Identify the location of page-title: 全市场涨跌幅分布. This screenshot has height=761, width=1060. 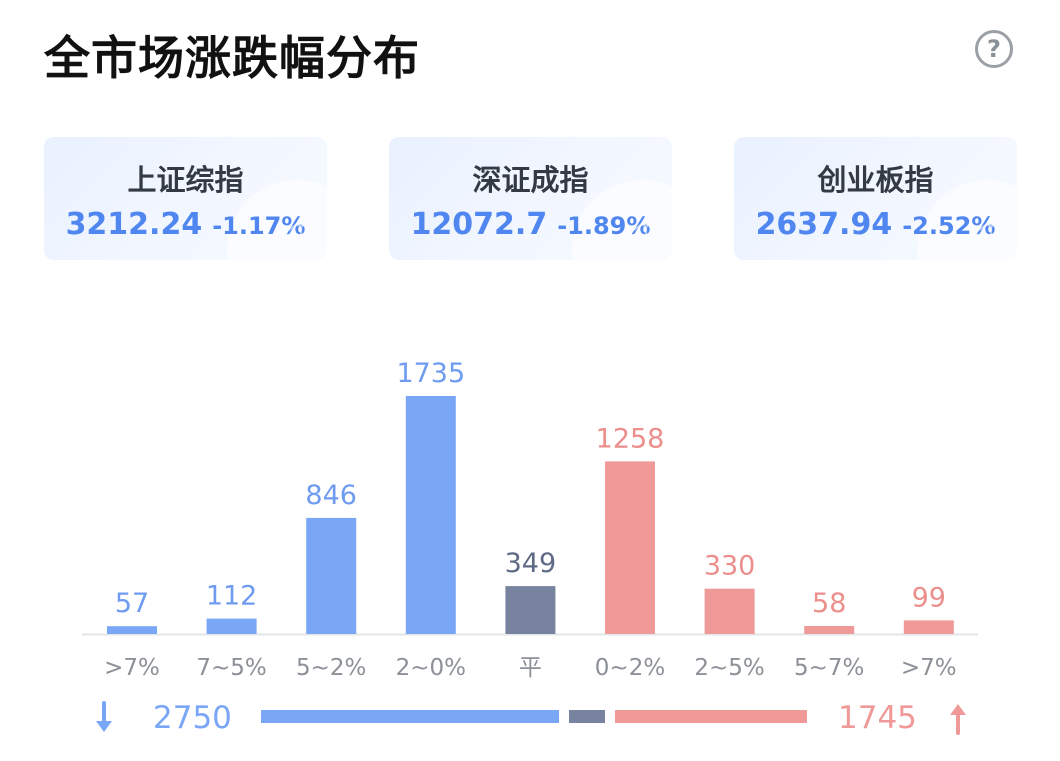
(232, 58).